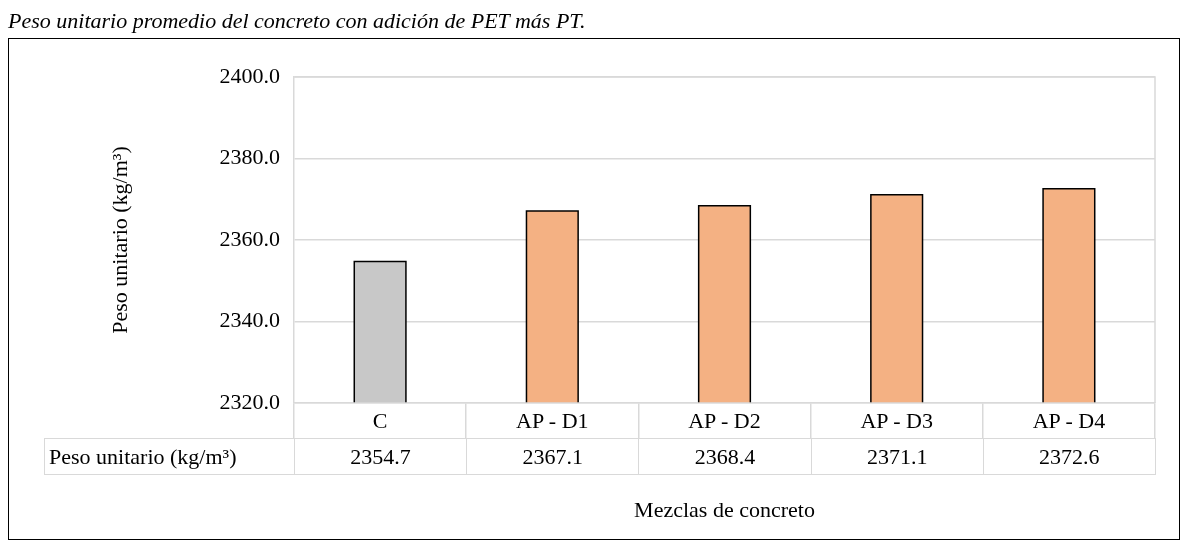  What do you see at coordinates (896, 420) in the screenshot?
I see `x-tick-label: AP - D3` at bounding box center [896, 420].